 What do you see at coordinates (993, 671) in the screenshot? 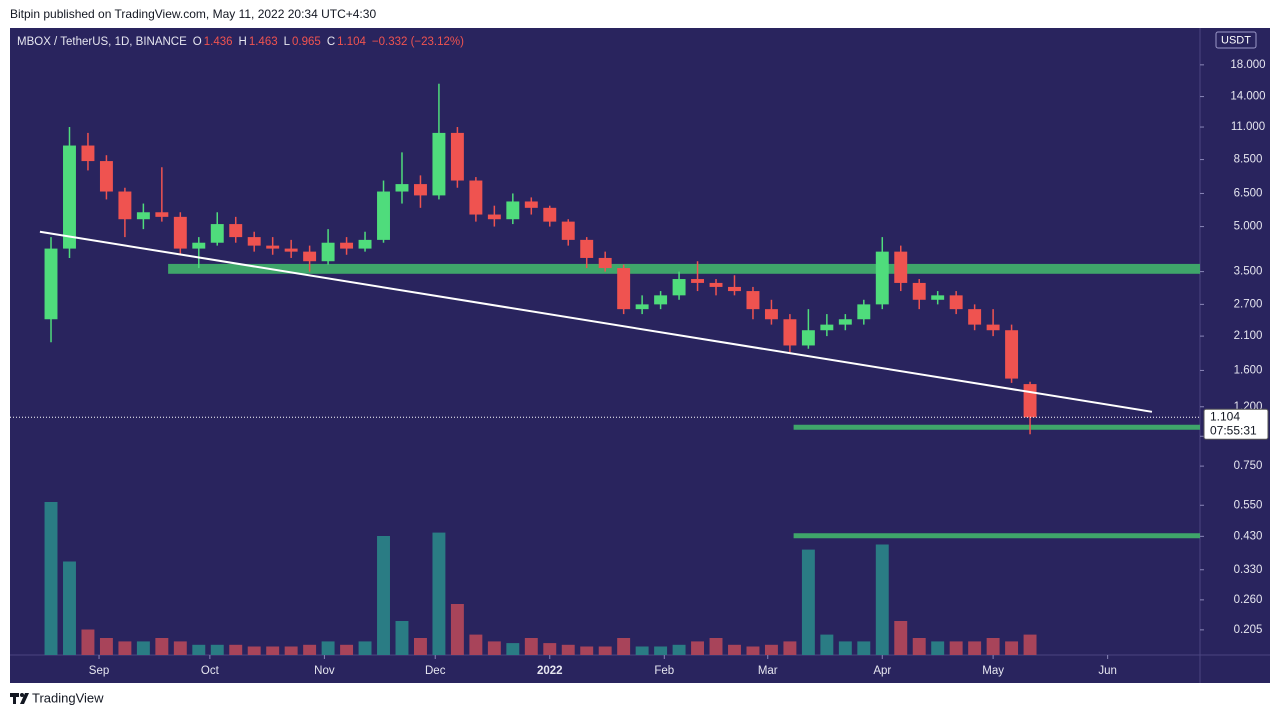
I see `x-tick-label: May` at bounding box center [993, 671].